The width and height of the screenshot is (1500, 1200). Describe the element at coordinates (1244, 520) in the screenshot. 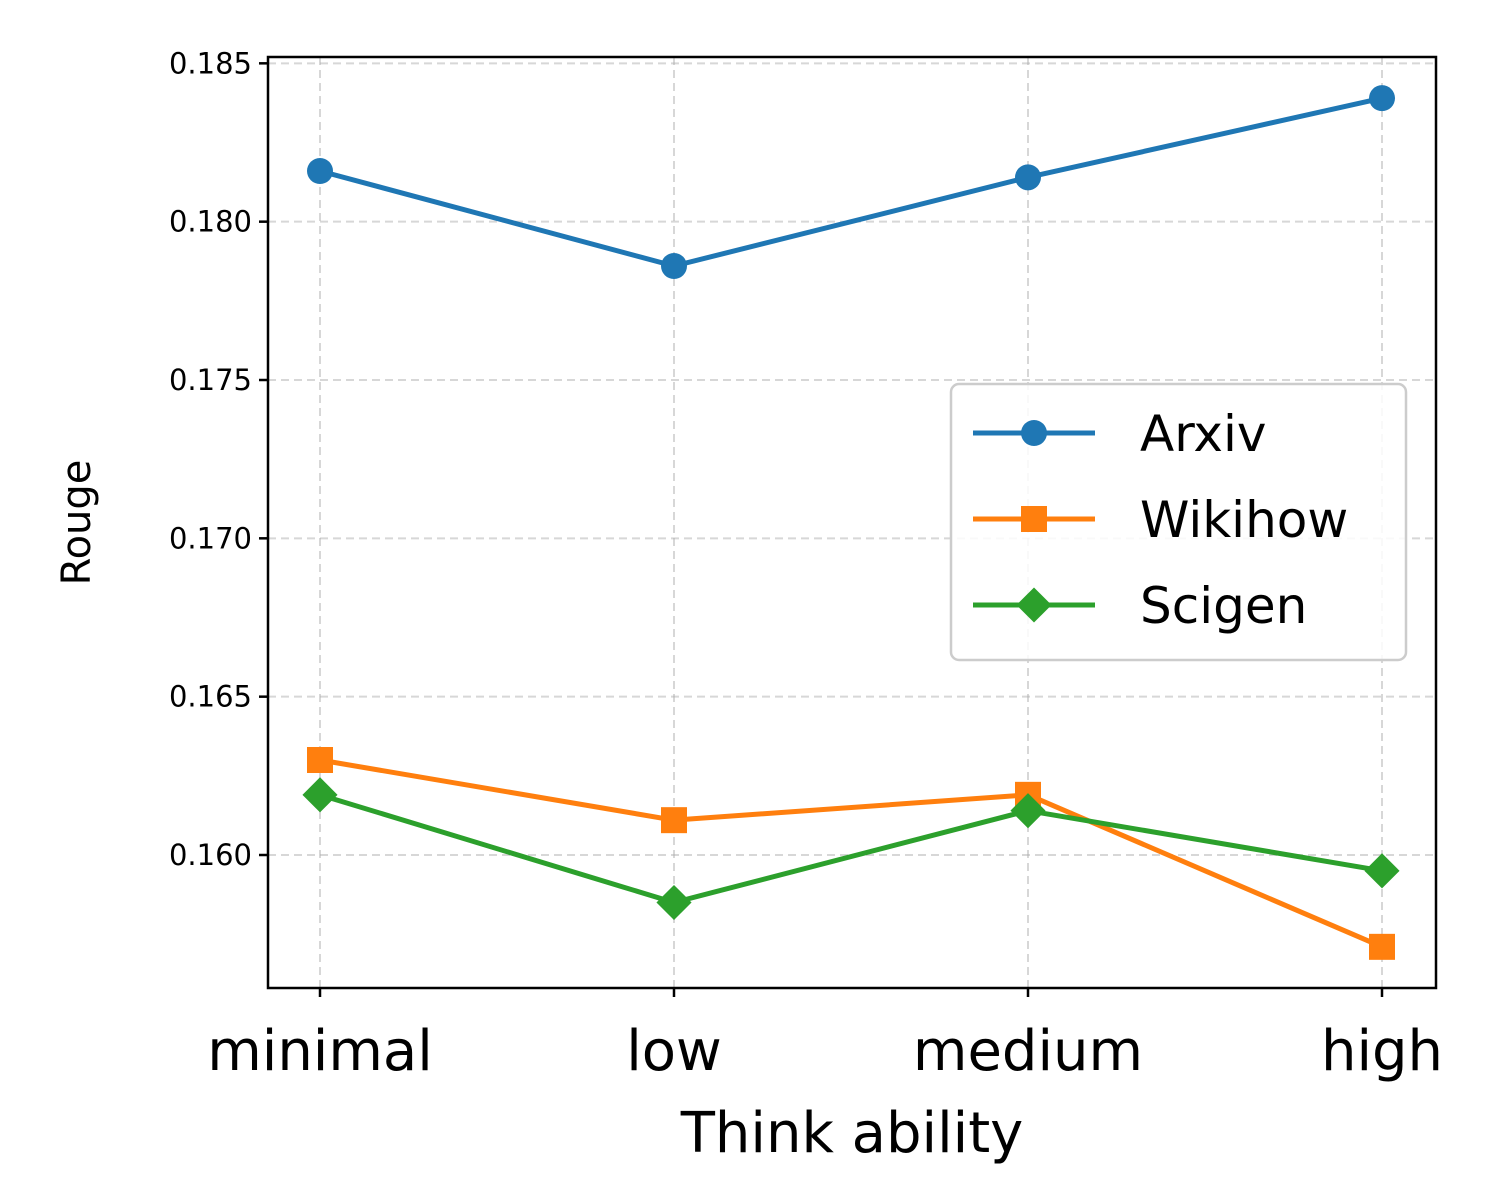

I see `legend-label-wikihow: Wikihow` at that location.